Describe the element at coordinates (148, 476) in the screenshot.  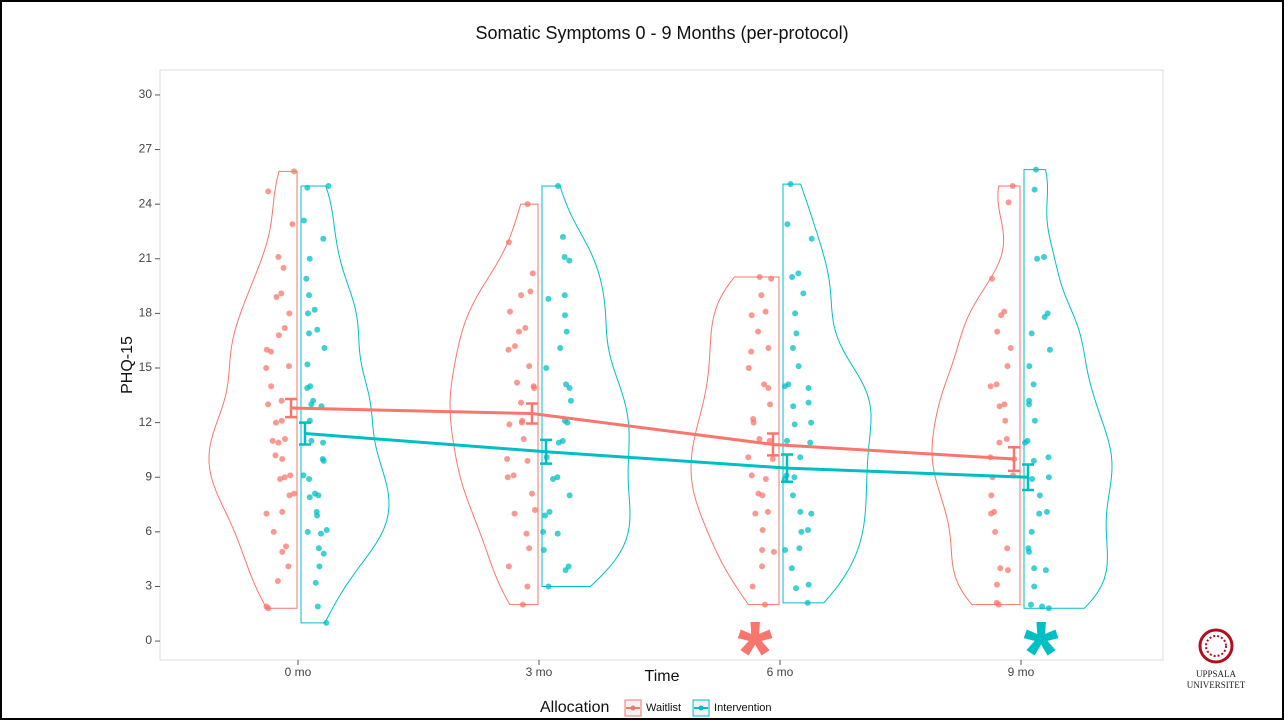
I see `y-tick-label: 9` at that location.